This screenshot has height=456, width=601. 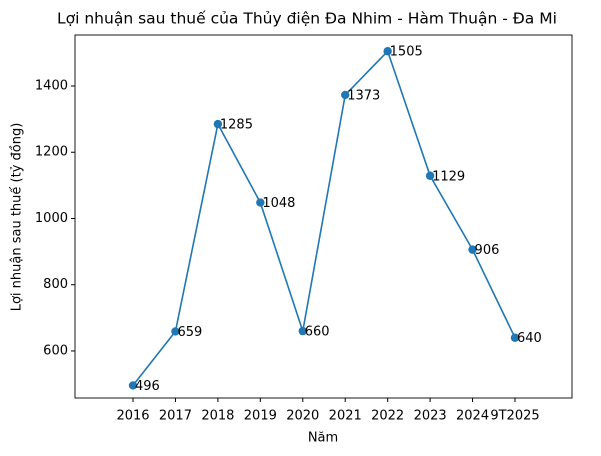 What do you see at coordinates (363, 95) in the screenshot?
I see `data-label: 1373` at bounding box center [363, 95].